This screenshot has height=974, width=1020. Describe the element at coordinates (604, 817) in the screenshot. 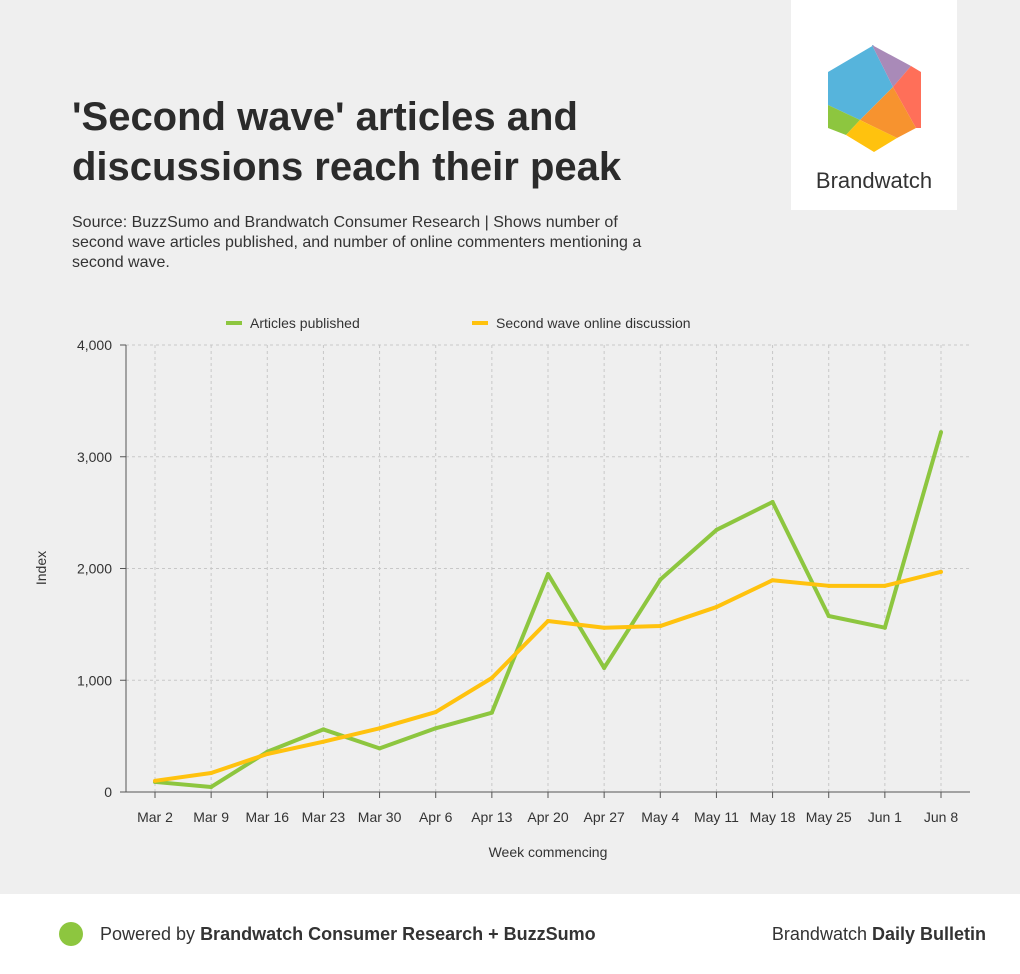

I see `x-tick-label: Apr 27` at that location.